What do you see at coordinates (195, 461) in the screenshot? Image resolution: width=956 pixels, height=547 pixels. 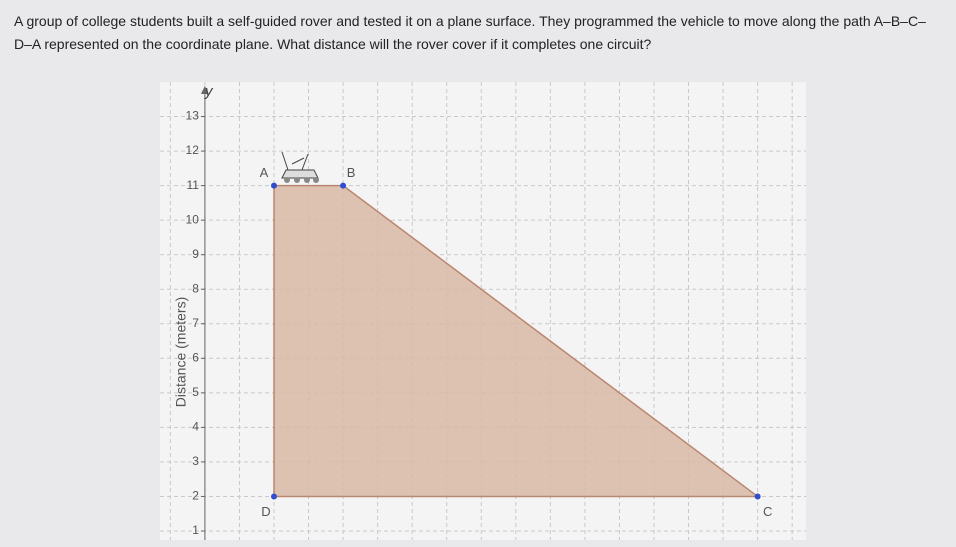 I see `y-tick-label: 3` at bounding box center [195, 461].